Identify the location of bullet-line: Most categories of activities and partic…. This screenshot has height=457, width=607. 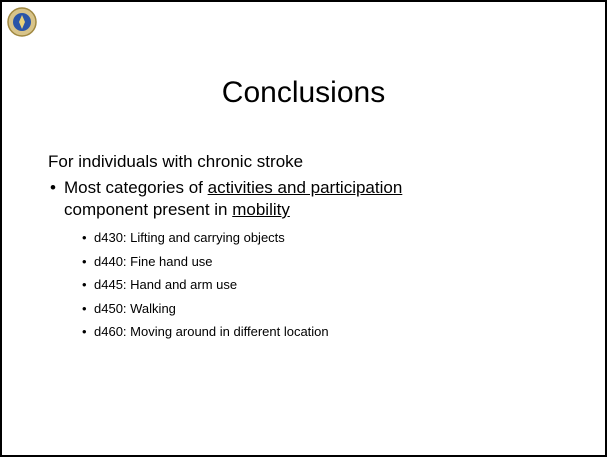
(233, 188).